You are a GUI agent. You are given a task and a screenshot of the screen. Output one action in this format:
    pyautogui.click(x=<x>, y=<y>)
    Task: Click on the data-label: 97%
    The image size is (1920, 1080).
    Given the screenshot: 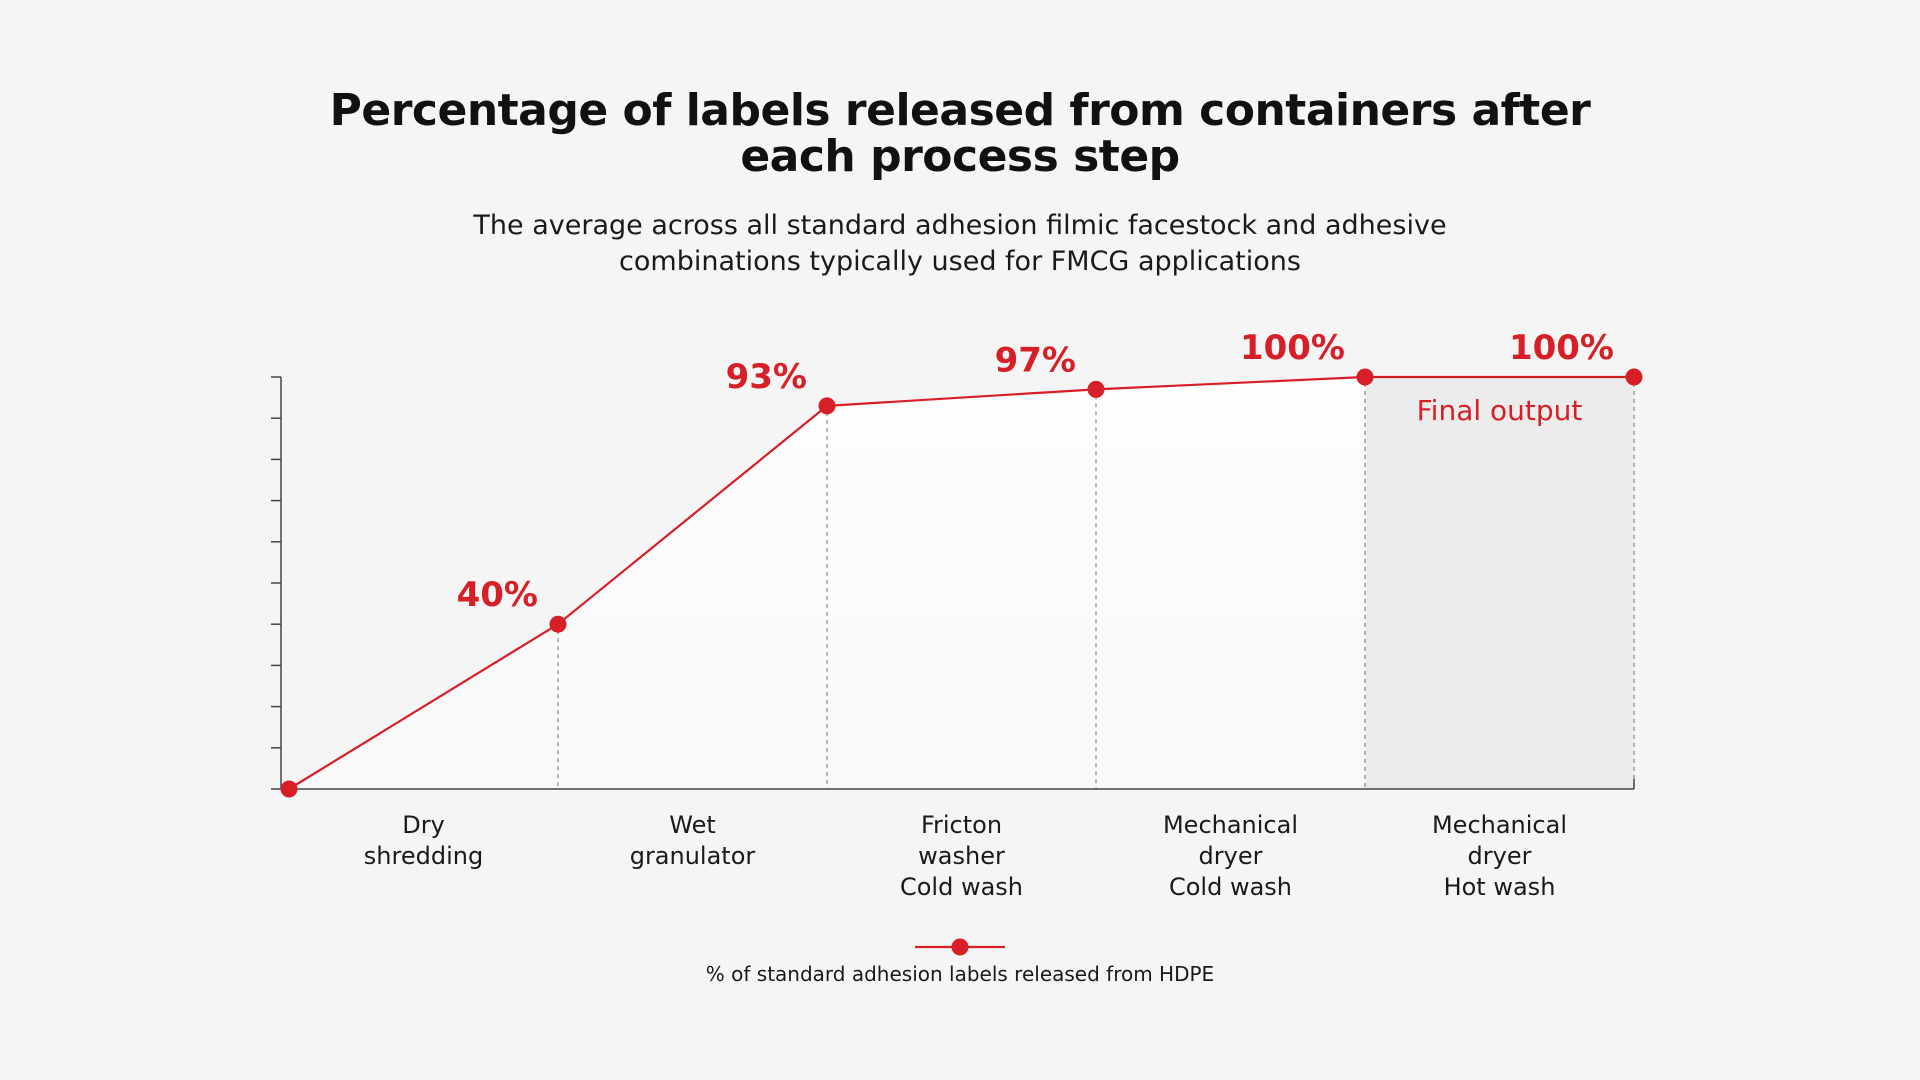 What is the action you would take?
    pyautogui.click(x=1035, y=360)
    